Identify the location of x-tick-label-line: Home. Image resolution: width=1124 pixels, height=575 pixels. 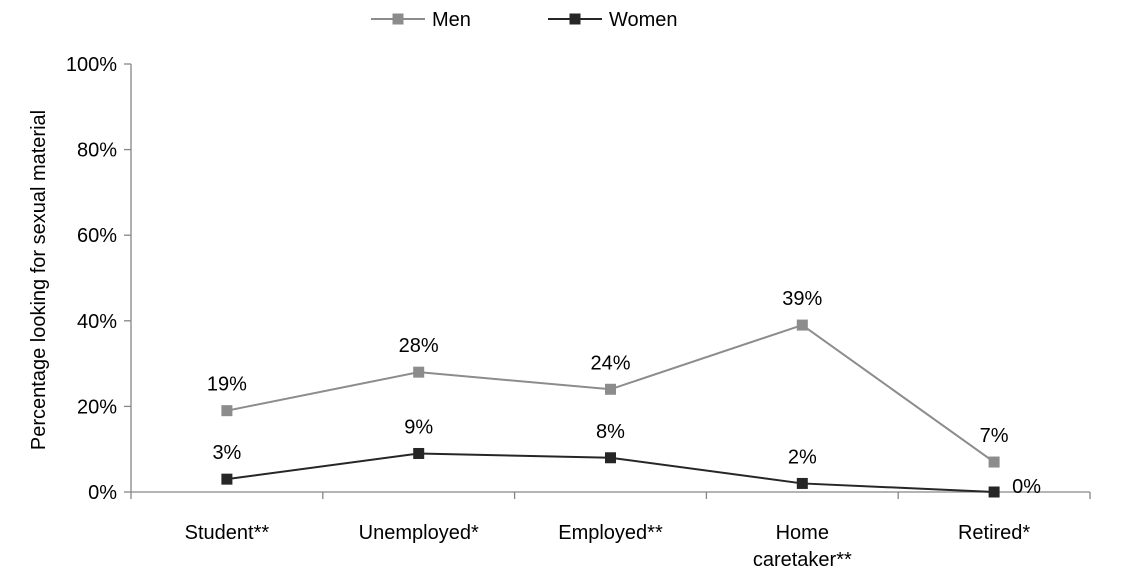
(802, 533).